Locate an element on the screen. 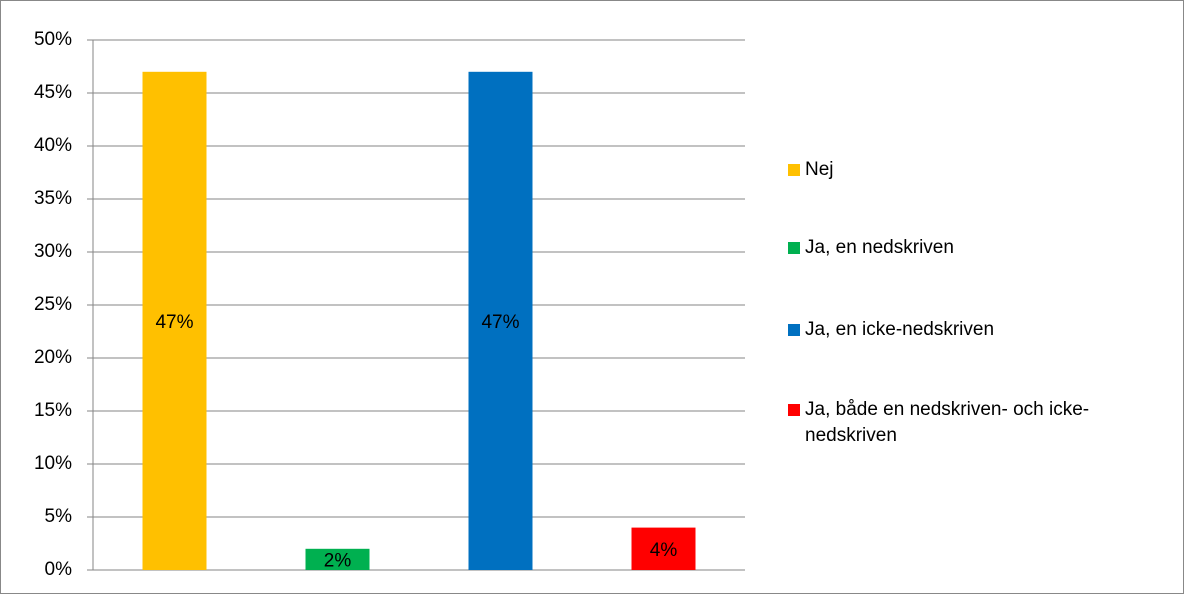 The width and height of the screenshot is (1184, 594). y-tick-label: 30% is located at coordinates (53, 251).